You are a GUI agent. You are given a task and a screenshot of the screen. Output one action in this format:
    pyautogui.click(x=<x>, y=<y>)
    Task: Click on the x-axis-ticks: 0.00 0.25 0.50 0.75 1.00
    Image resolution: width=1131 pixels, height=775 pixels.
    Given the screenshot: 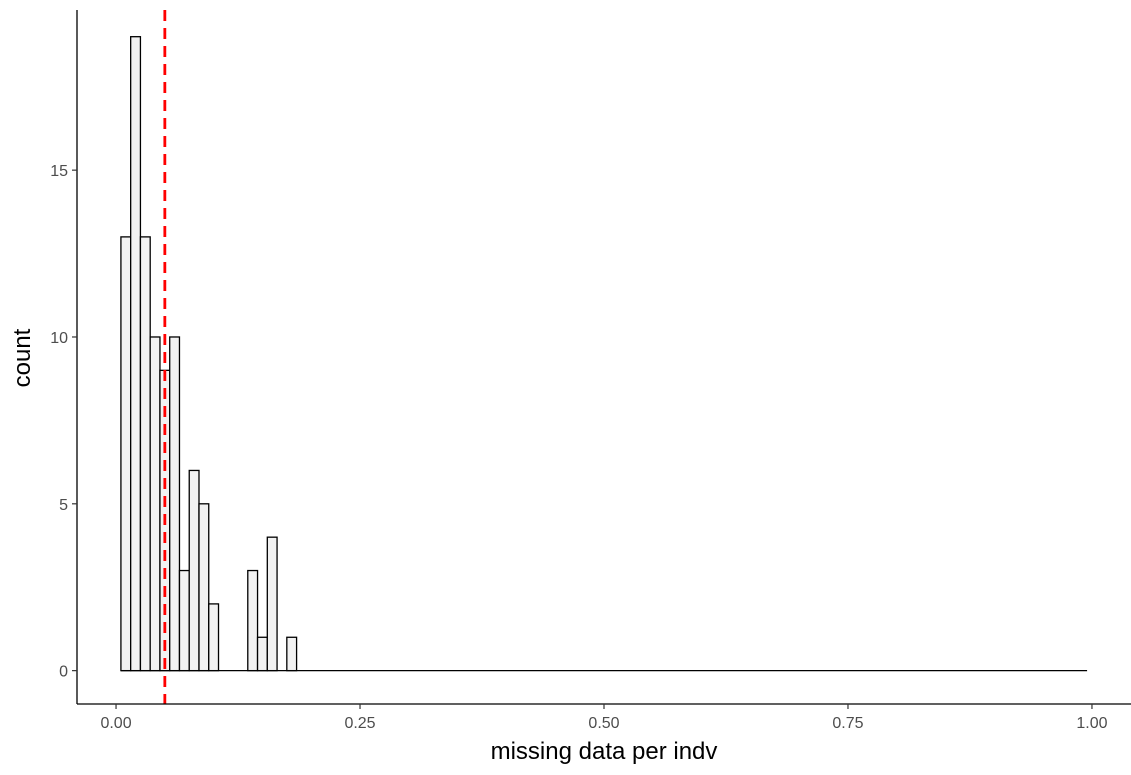 What is the action you would take?
    pyautogui.click(x=604, y=718)
    